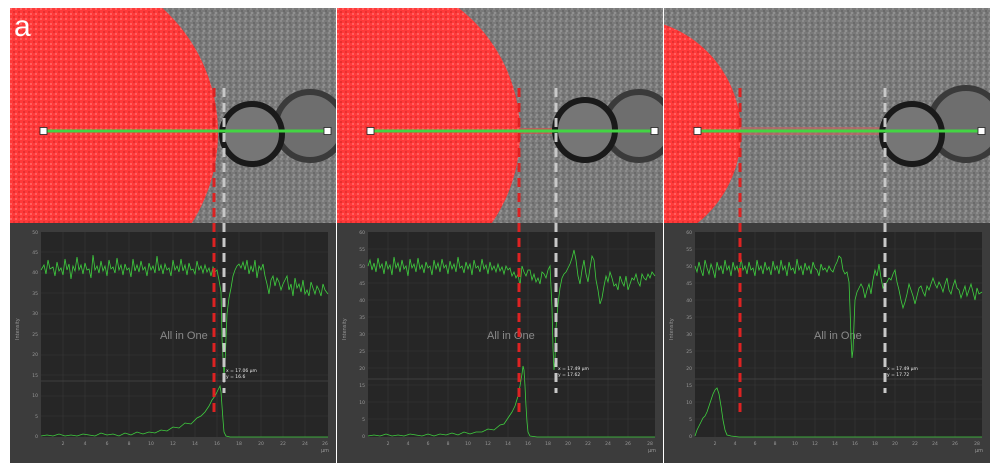 The image size is (995, 463). I want to click on panel-label: a, so click(22, 26).